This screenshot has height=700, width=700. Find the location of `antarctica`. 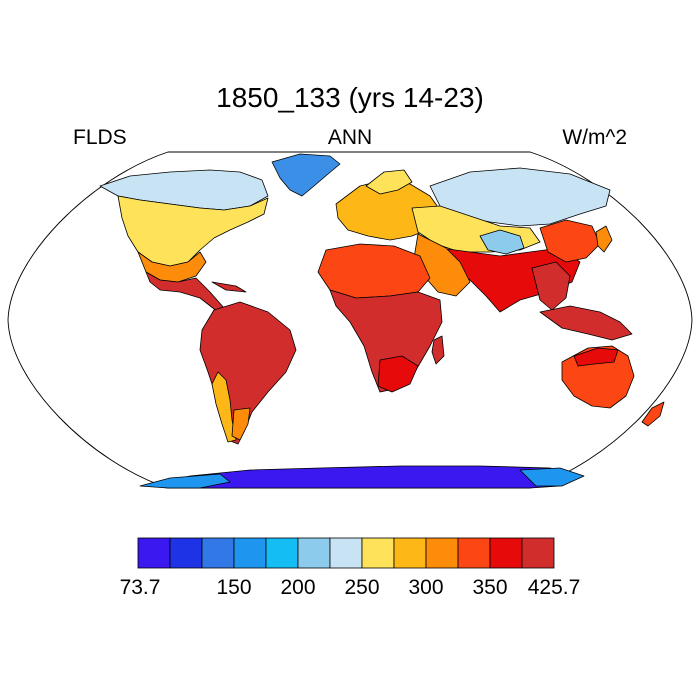

antarctica is located at coordinates (366, 477).